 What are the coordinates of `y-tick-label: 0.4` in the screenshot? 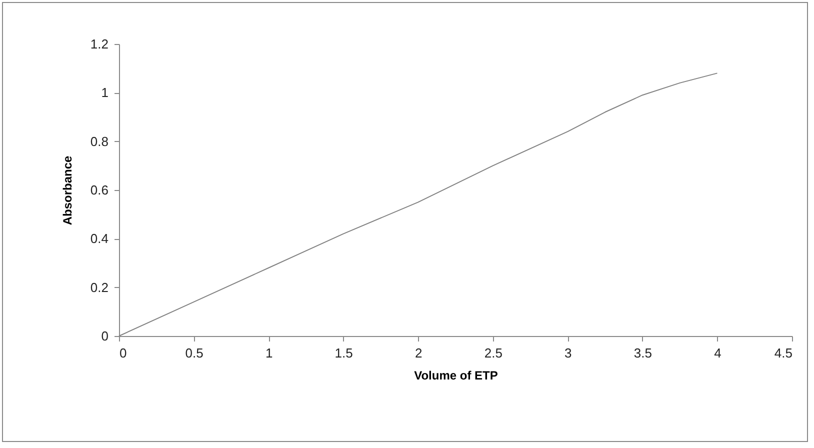 It's located at (99, 238).